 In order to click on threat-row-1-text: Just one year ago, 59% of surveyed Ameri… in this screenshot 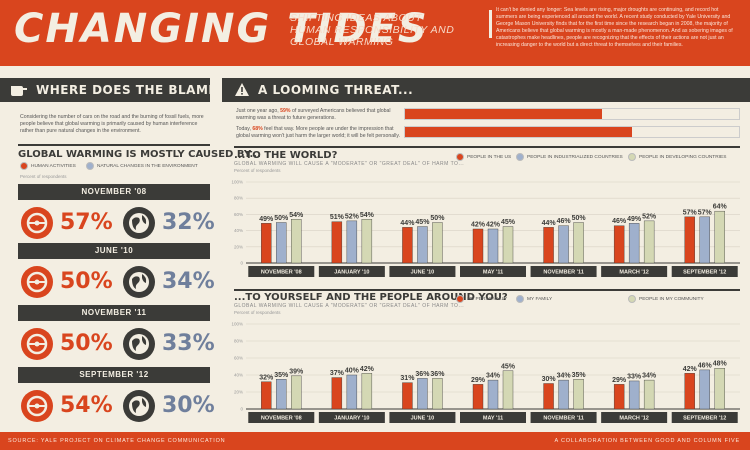, I will do `click(313, 114)`.